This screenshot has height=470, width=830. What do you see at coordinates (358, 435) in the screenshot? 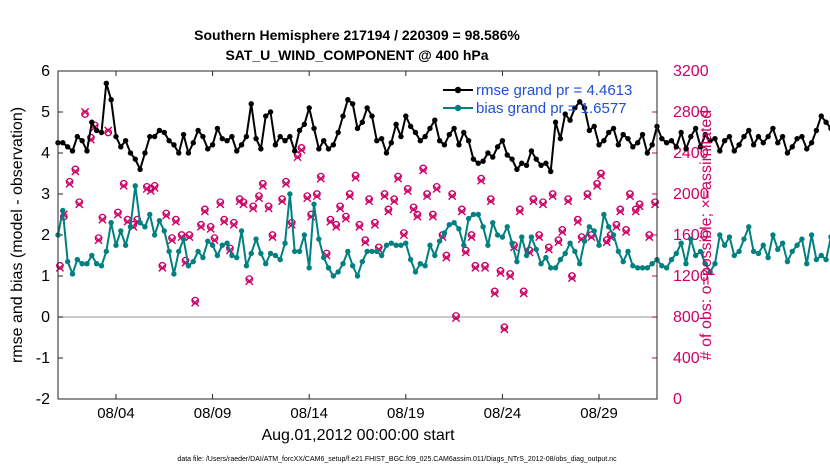
I see `x-axis-label: Aug.01,2012 00:00:00 start` at bounding box center [358, 435].